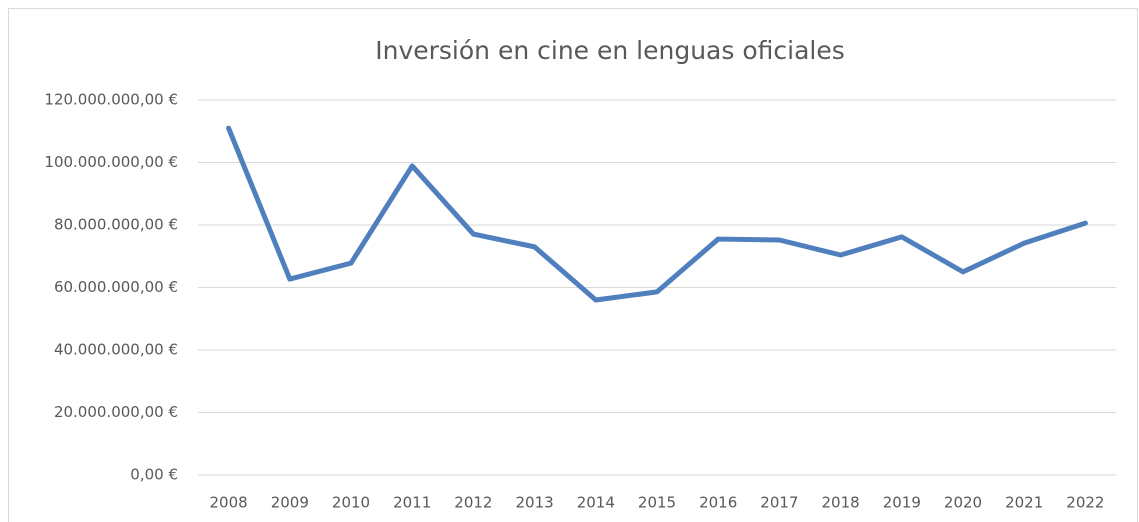 The height and width of the screenshot is (522, 1139). I want to click on y-tick-label: 60.000.000,00 €, so click(116, 287).